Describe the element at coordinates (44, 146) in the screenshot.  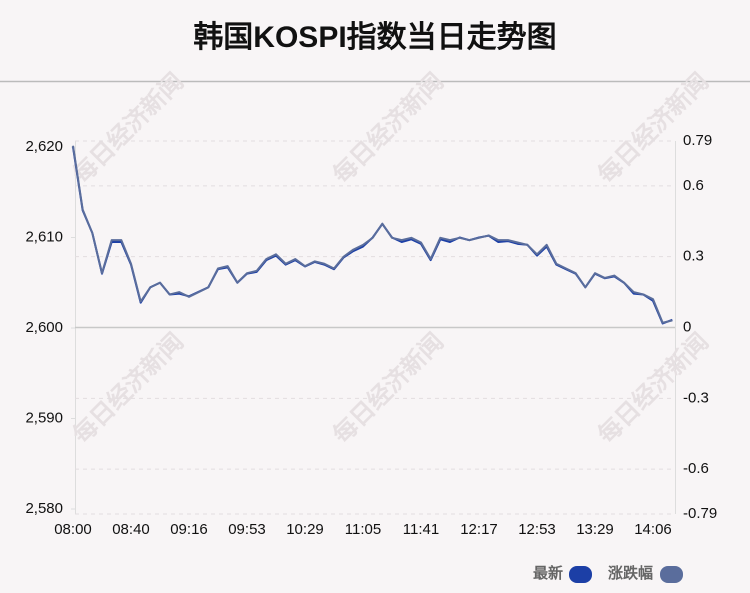
I see `y-tick-label: 2,620` at that location.